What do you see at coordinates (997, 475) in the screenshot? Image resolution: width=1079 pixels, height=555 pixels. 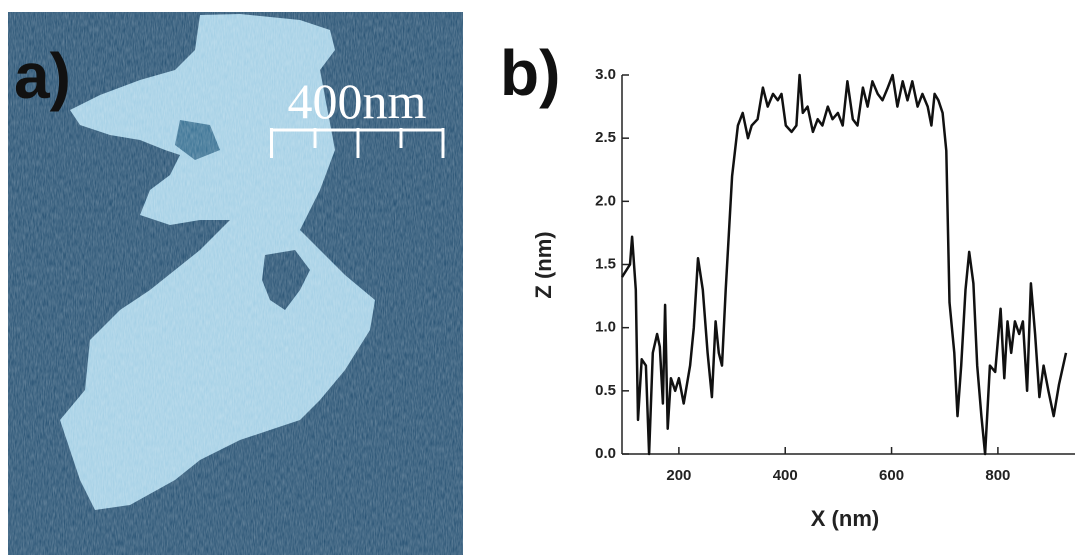 I see `x-tick-label: 800` at bounding box center [997, 475].